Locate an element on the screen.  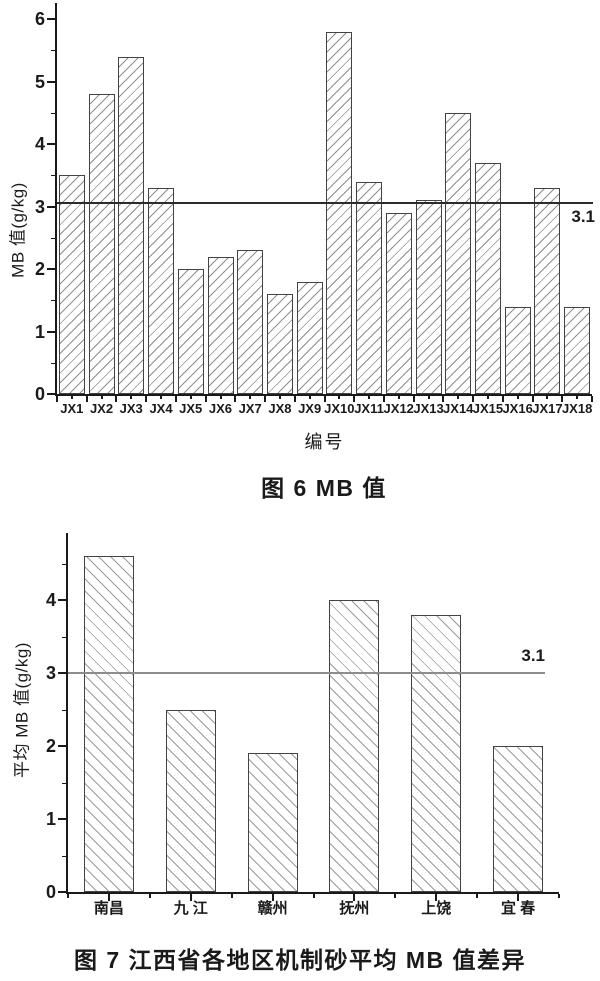
x-category-label: JX2 is located at coordinates (101, 408).